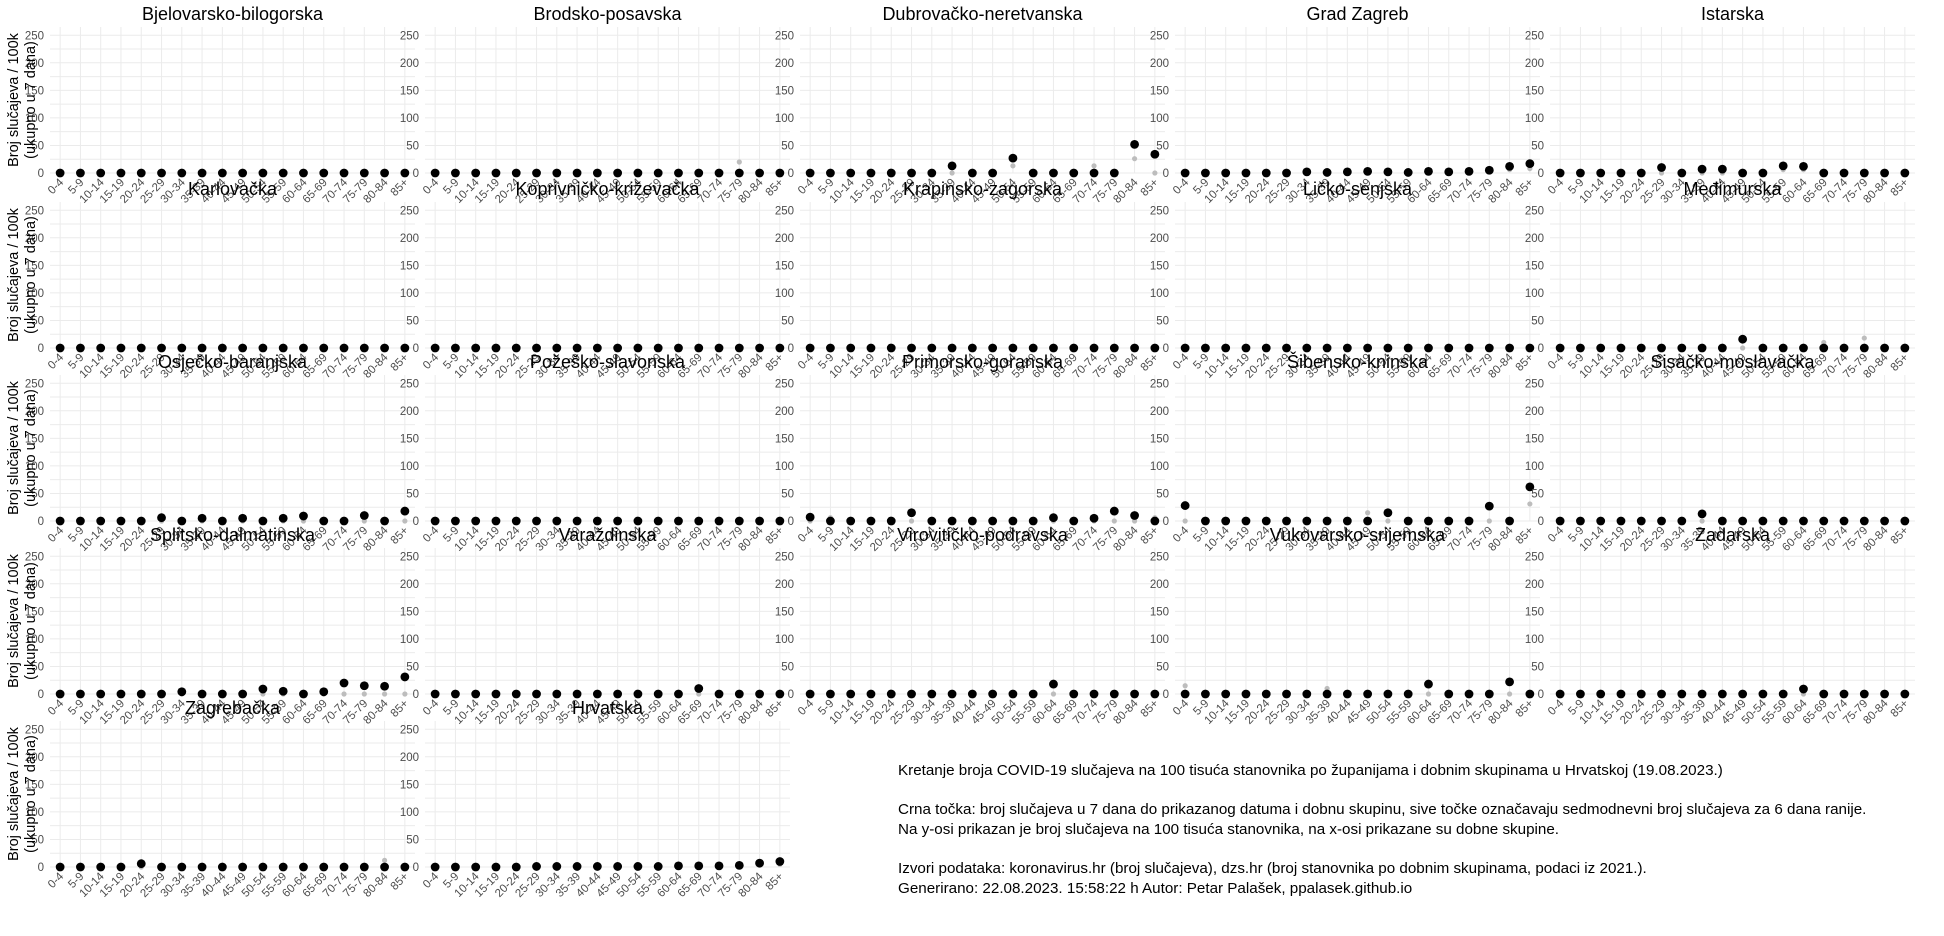  I want to click on panel-title: Splitsko-dalmatinska, so click(233, 535).